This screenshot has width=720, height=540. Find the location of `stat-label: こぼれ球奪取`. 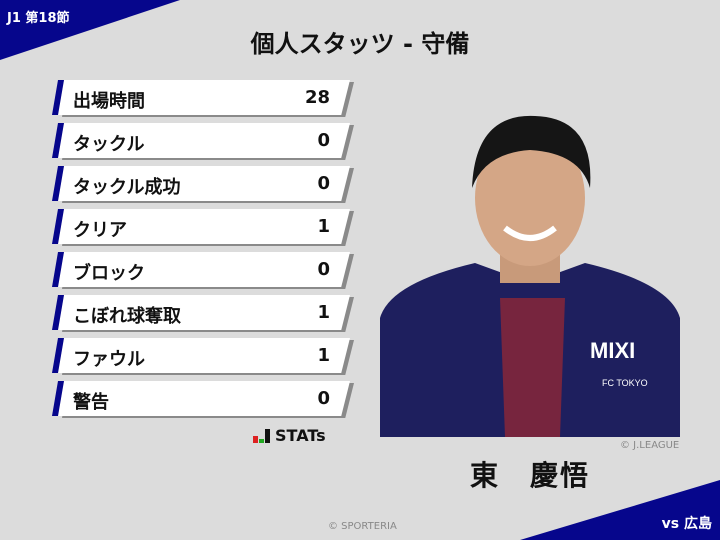

stat-label: こぼれ球奪取 is located at coordinates (127, 316).